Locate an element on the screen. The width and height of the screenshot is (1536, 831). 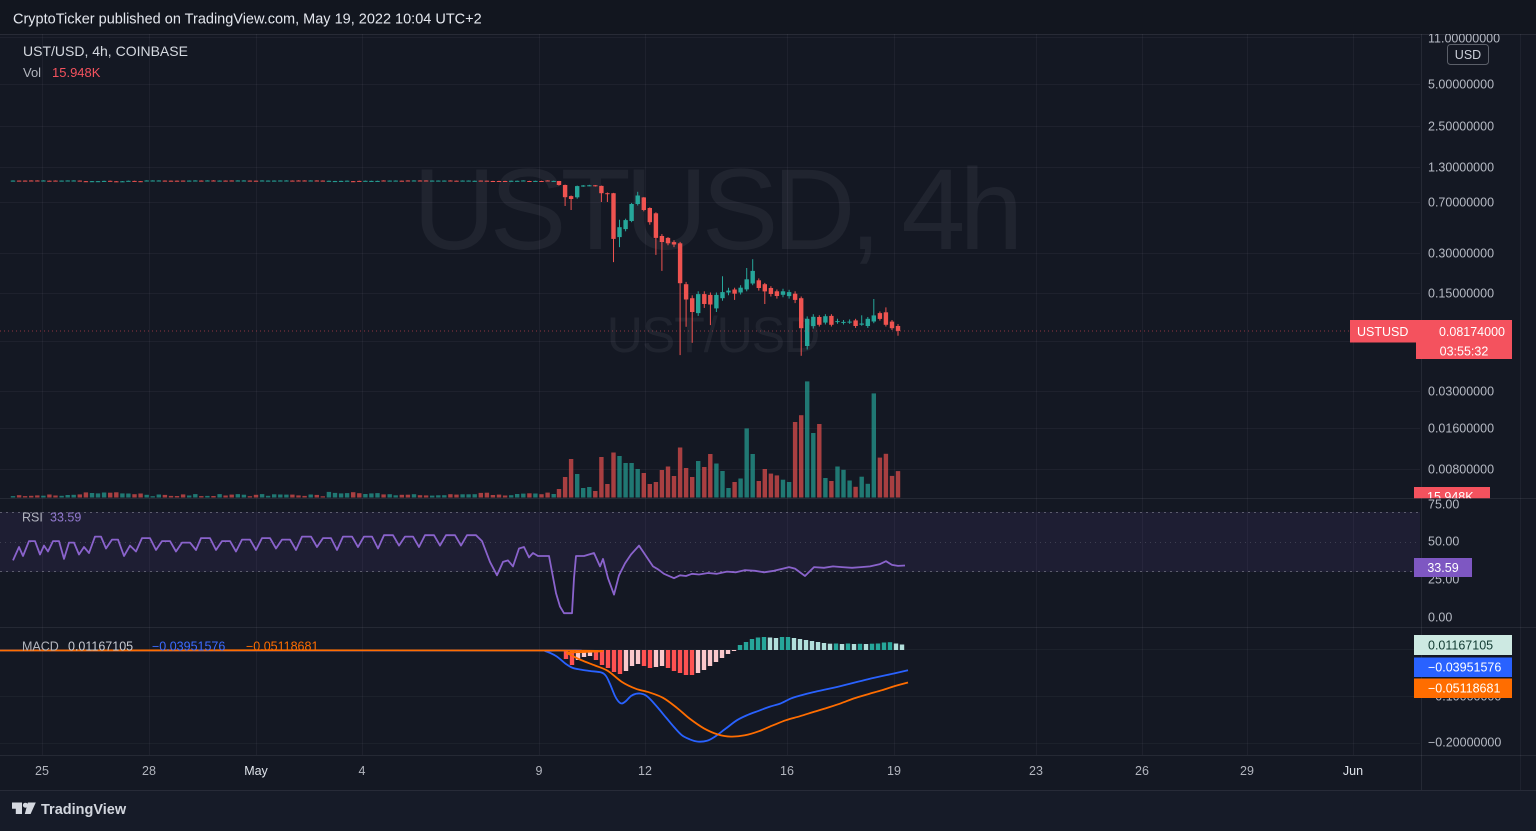
svg-text: Jun is located at coordinates (1353, 771).